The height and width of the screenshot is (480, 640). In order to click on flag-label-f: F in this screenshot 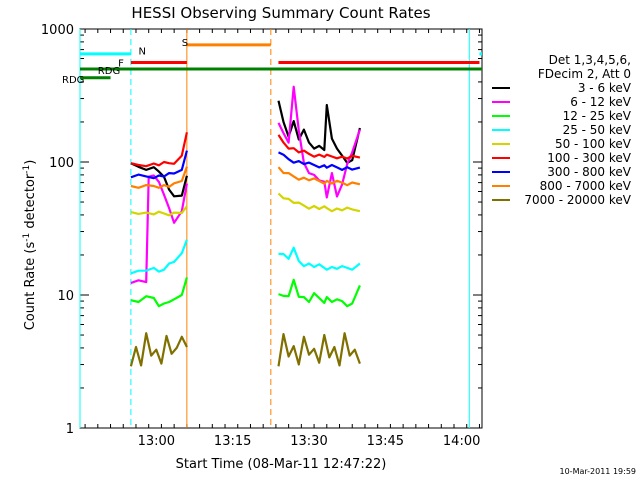, I will do `click(121, 63)`.